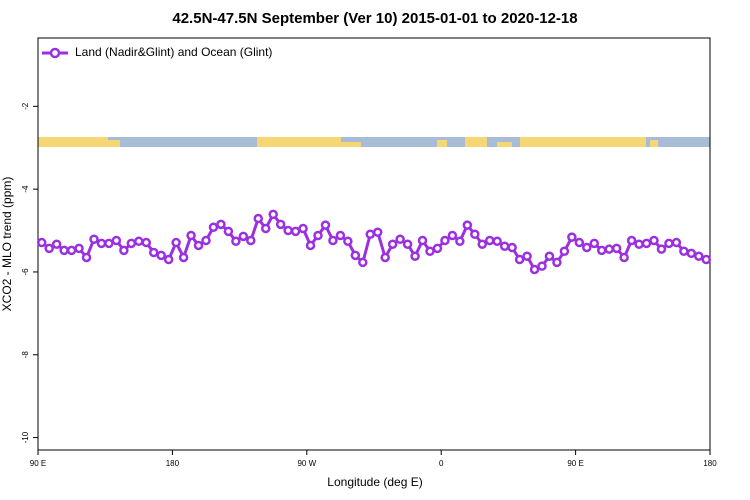 The height and width of the screenshot is (500, 750). I want to click on y-tick-label: -8, so click(25, 355).